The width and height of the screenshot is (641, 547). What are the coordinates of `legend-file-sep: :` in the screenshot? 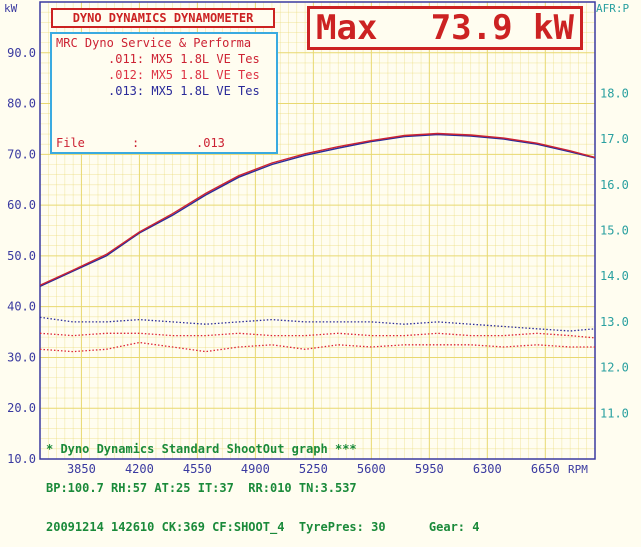 It's located at (136, 143).